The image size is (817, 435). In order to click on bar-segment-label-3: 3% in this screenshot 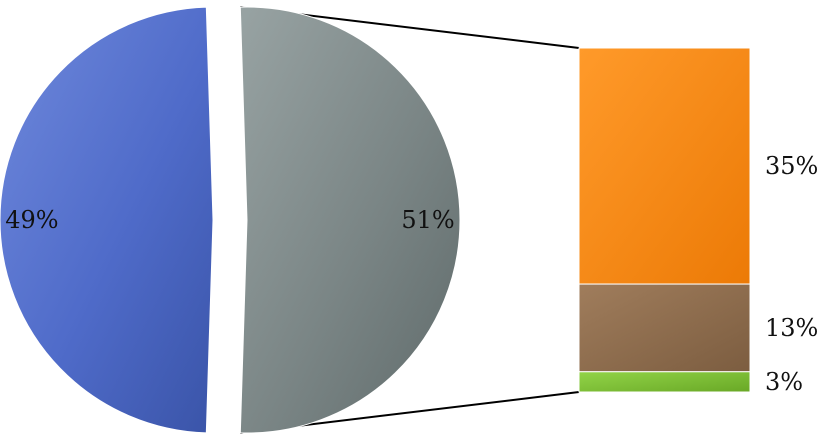, I will do `click(784, 382)`.